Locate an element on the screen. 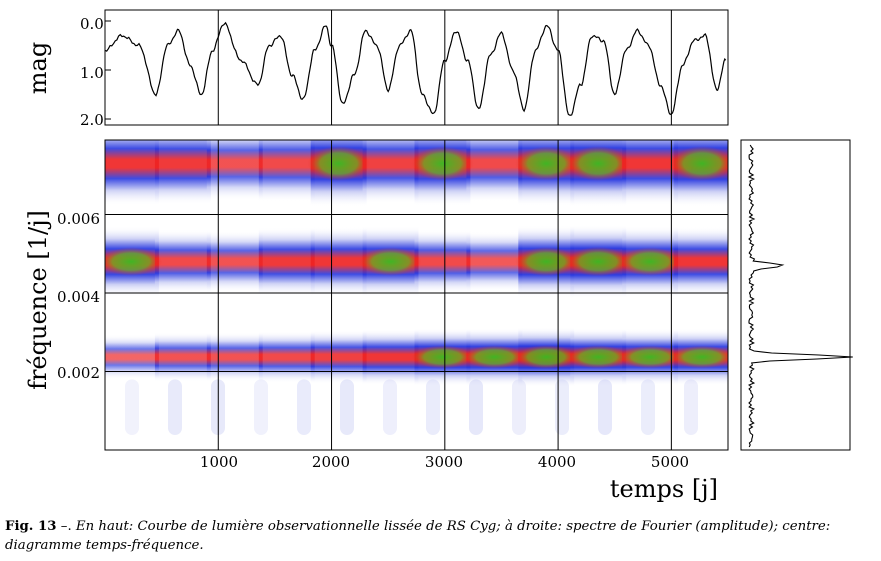  tf-xtick-3000: 3000 is located at coordinates (444, 462).